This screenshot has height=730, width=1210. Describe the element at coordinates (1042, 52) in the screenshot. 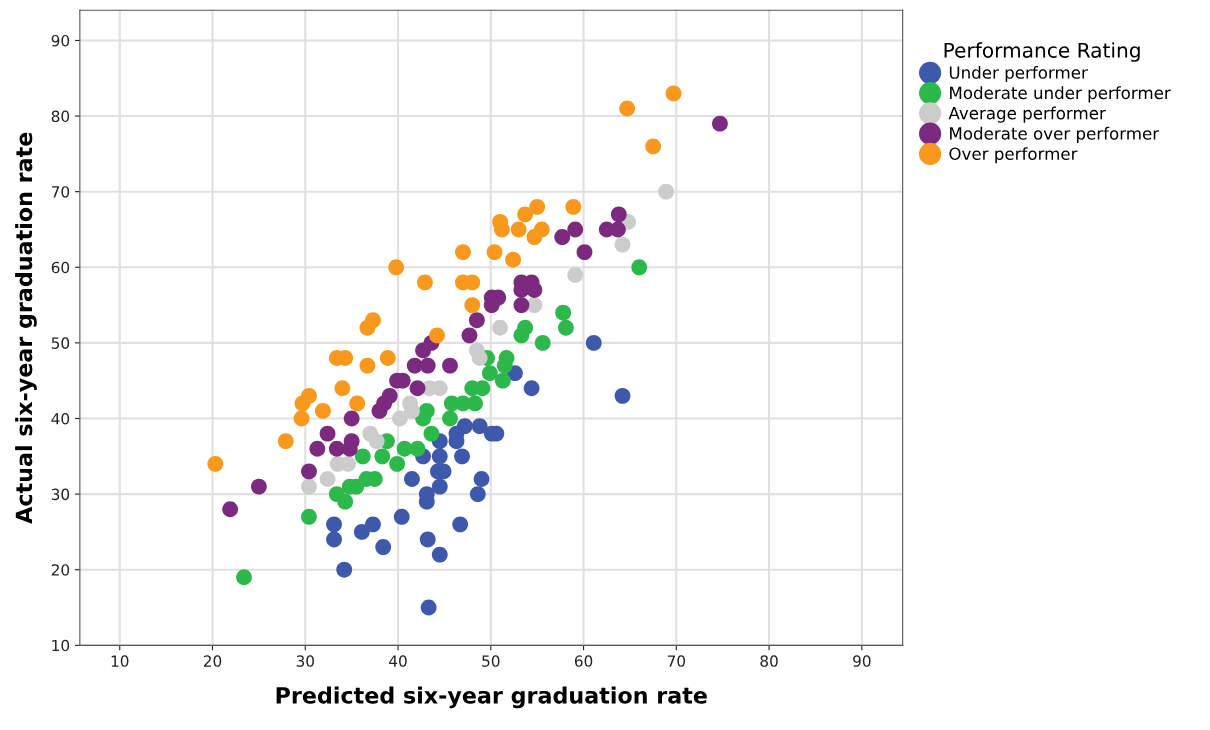

I see `legend-title: Performance Rating` at that location.